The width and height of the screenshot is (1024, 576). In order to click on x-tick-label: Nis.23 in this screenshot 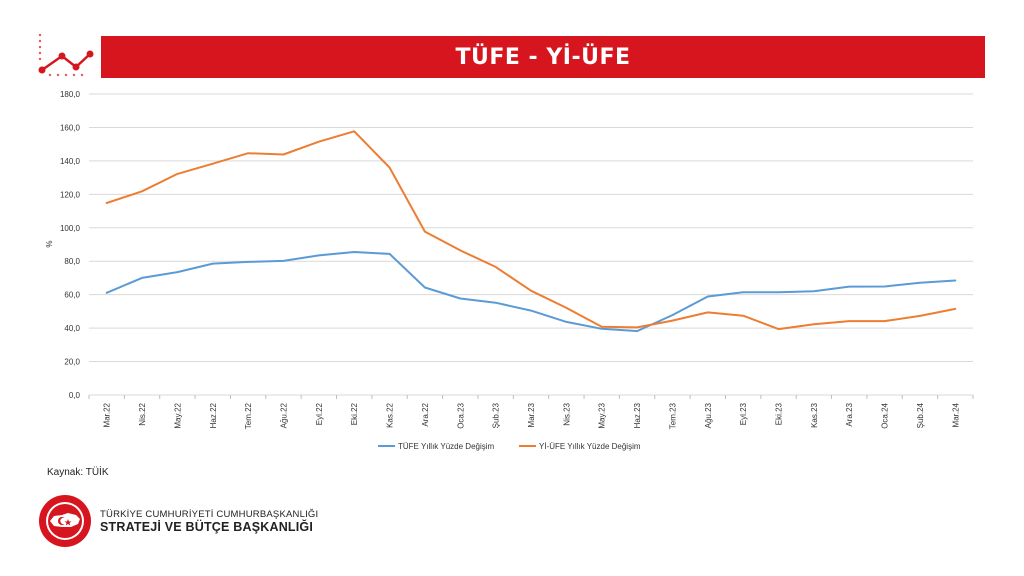, I will do `click(566, 413)`.